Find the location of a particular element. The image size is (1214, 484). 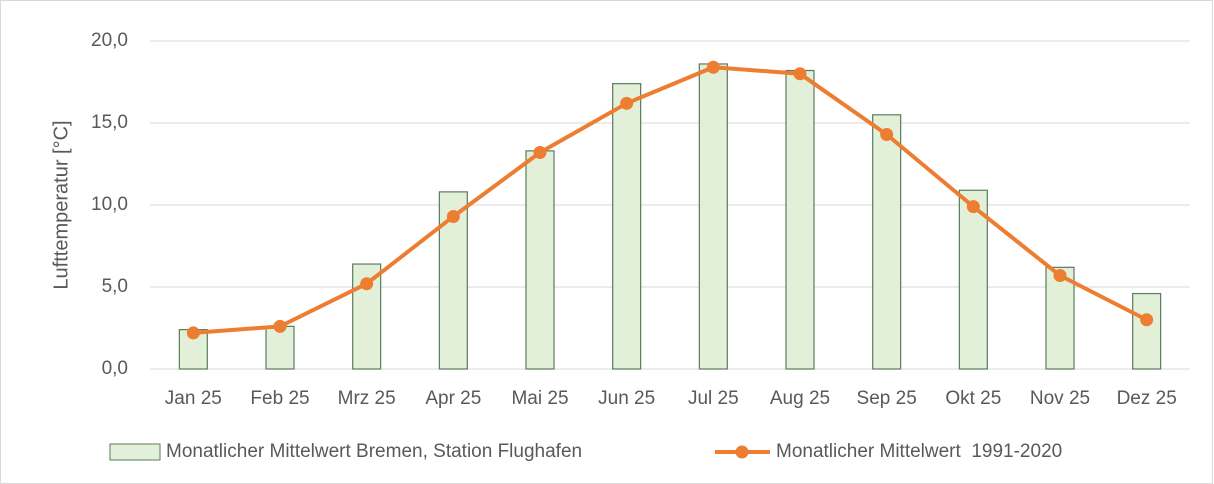

x-tick-label: Dez 25 is located at coordinates (1147, 398).